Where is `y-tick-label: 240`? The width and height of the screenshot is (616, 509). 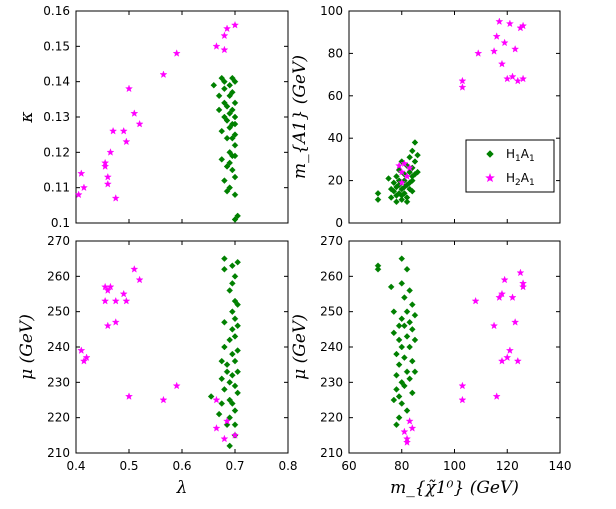 y-tick-label: 240 is located at coordinates (331, 347).